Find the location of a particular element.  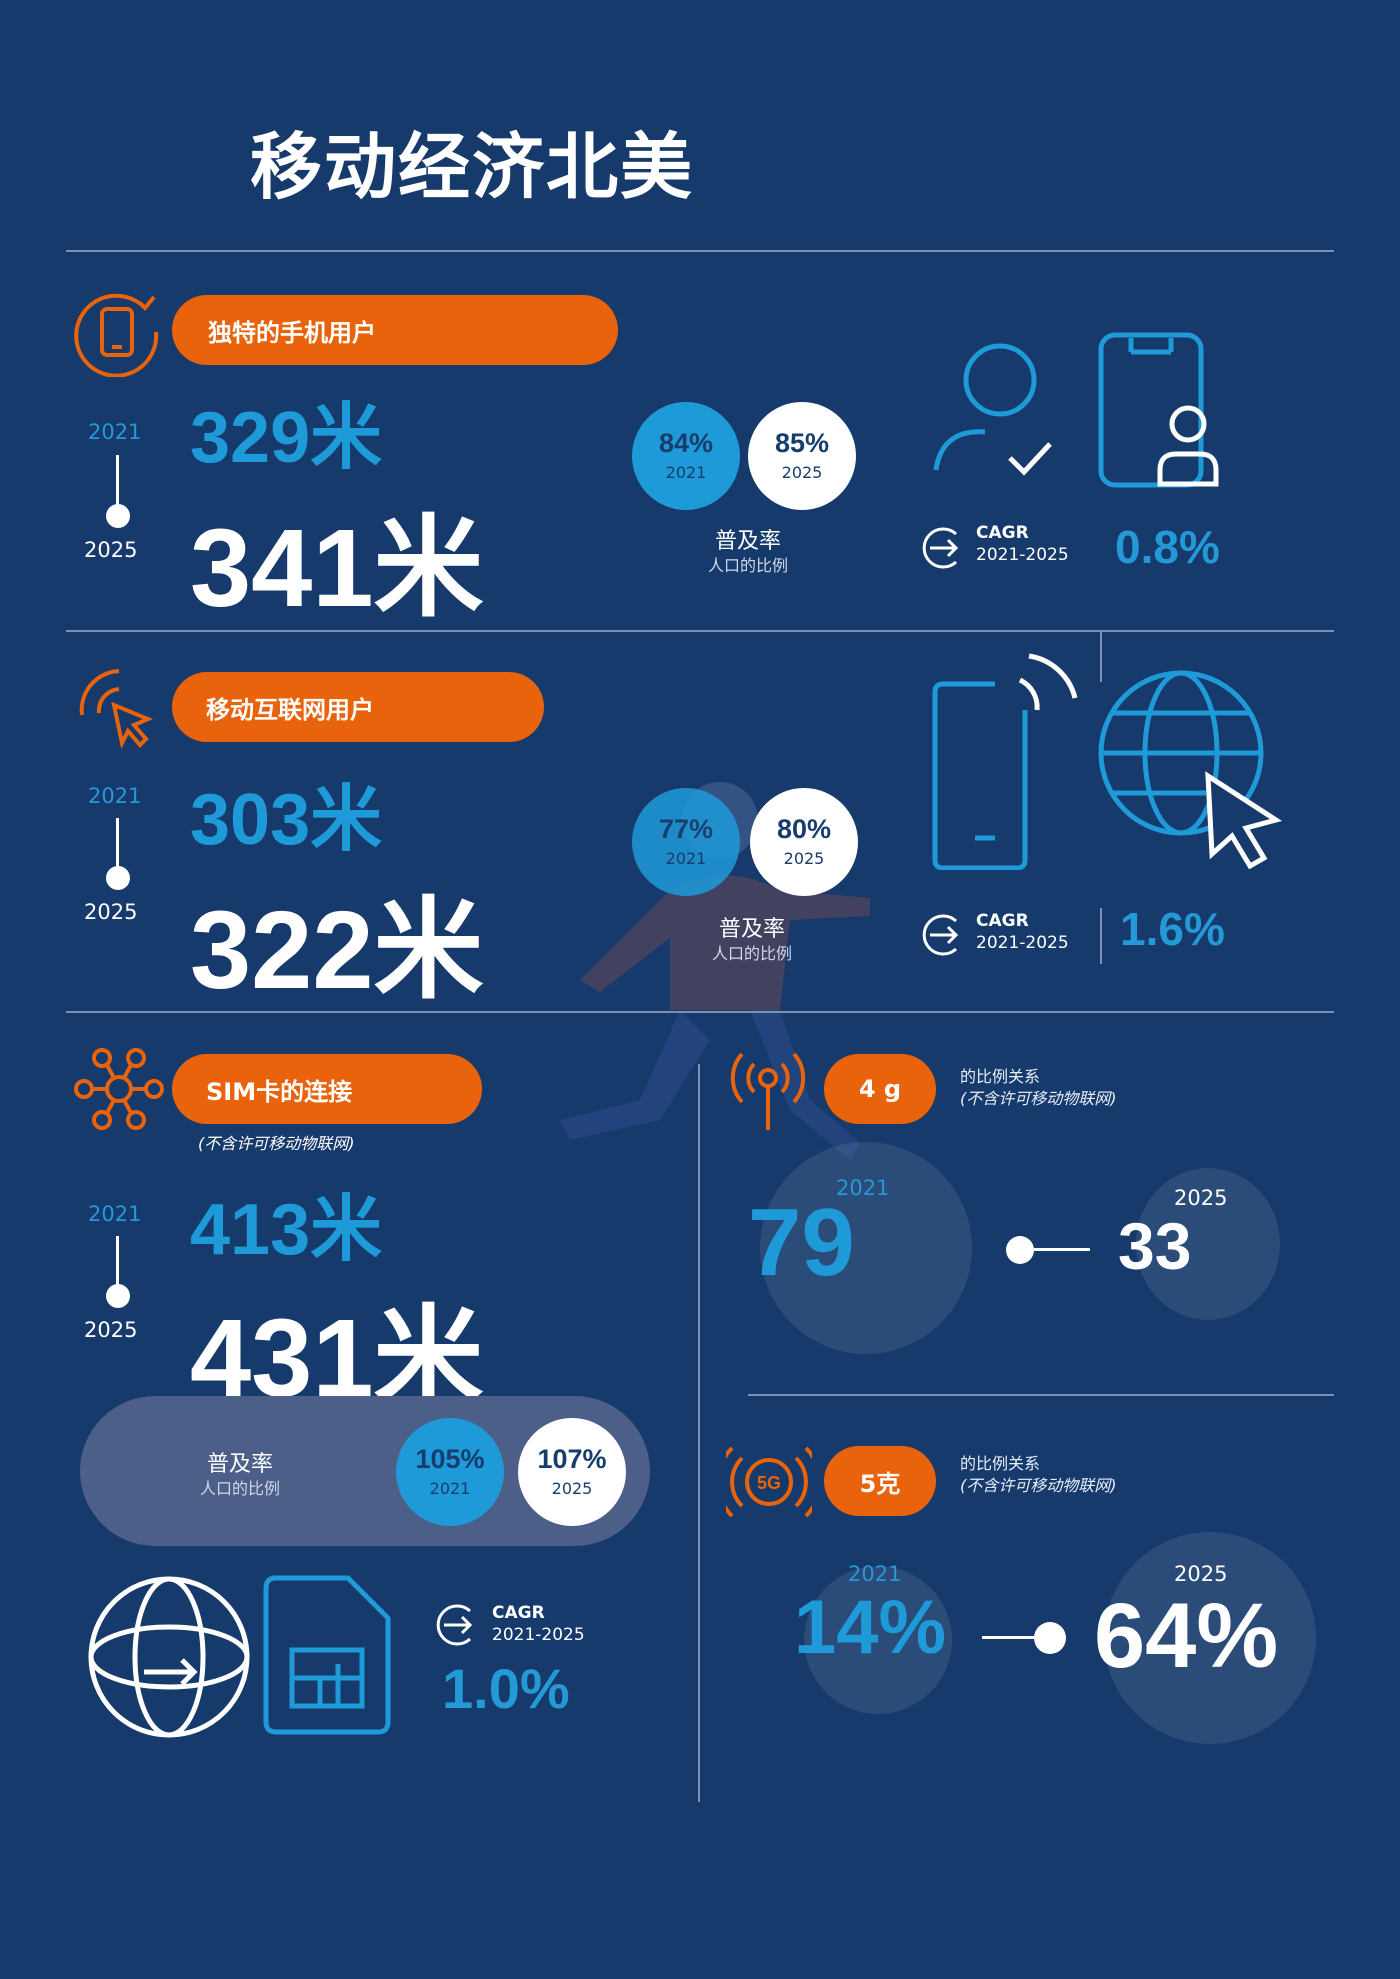

icon-divider is located at coordinates (1101, 657).